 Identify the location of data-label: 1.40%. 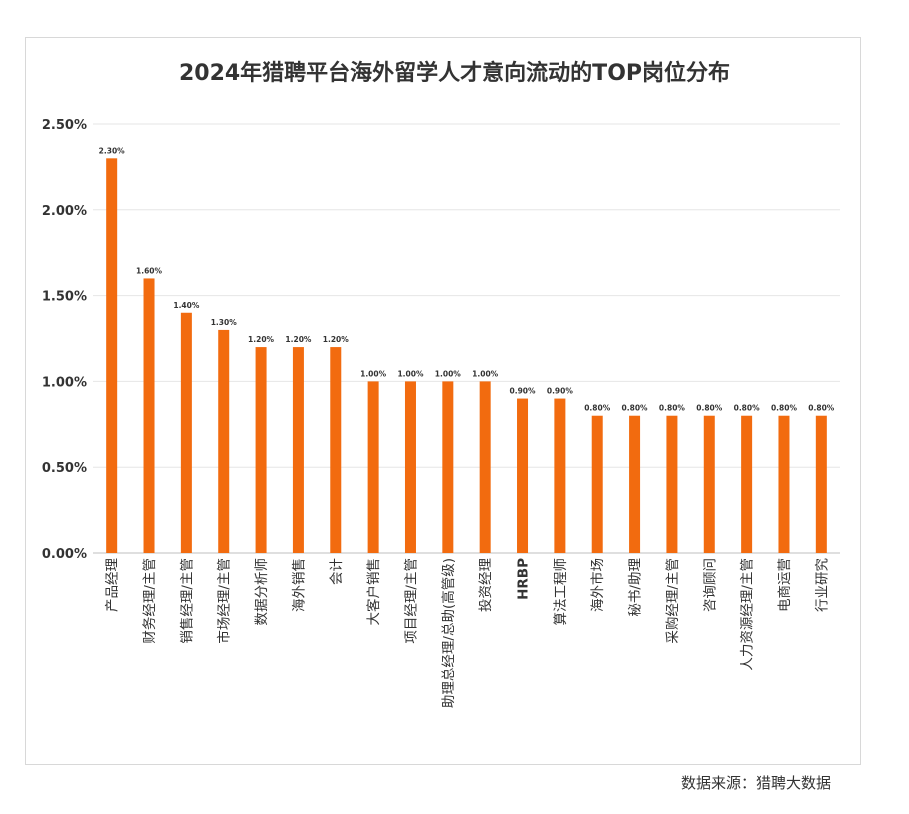
(186, 305).